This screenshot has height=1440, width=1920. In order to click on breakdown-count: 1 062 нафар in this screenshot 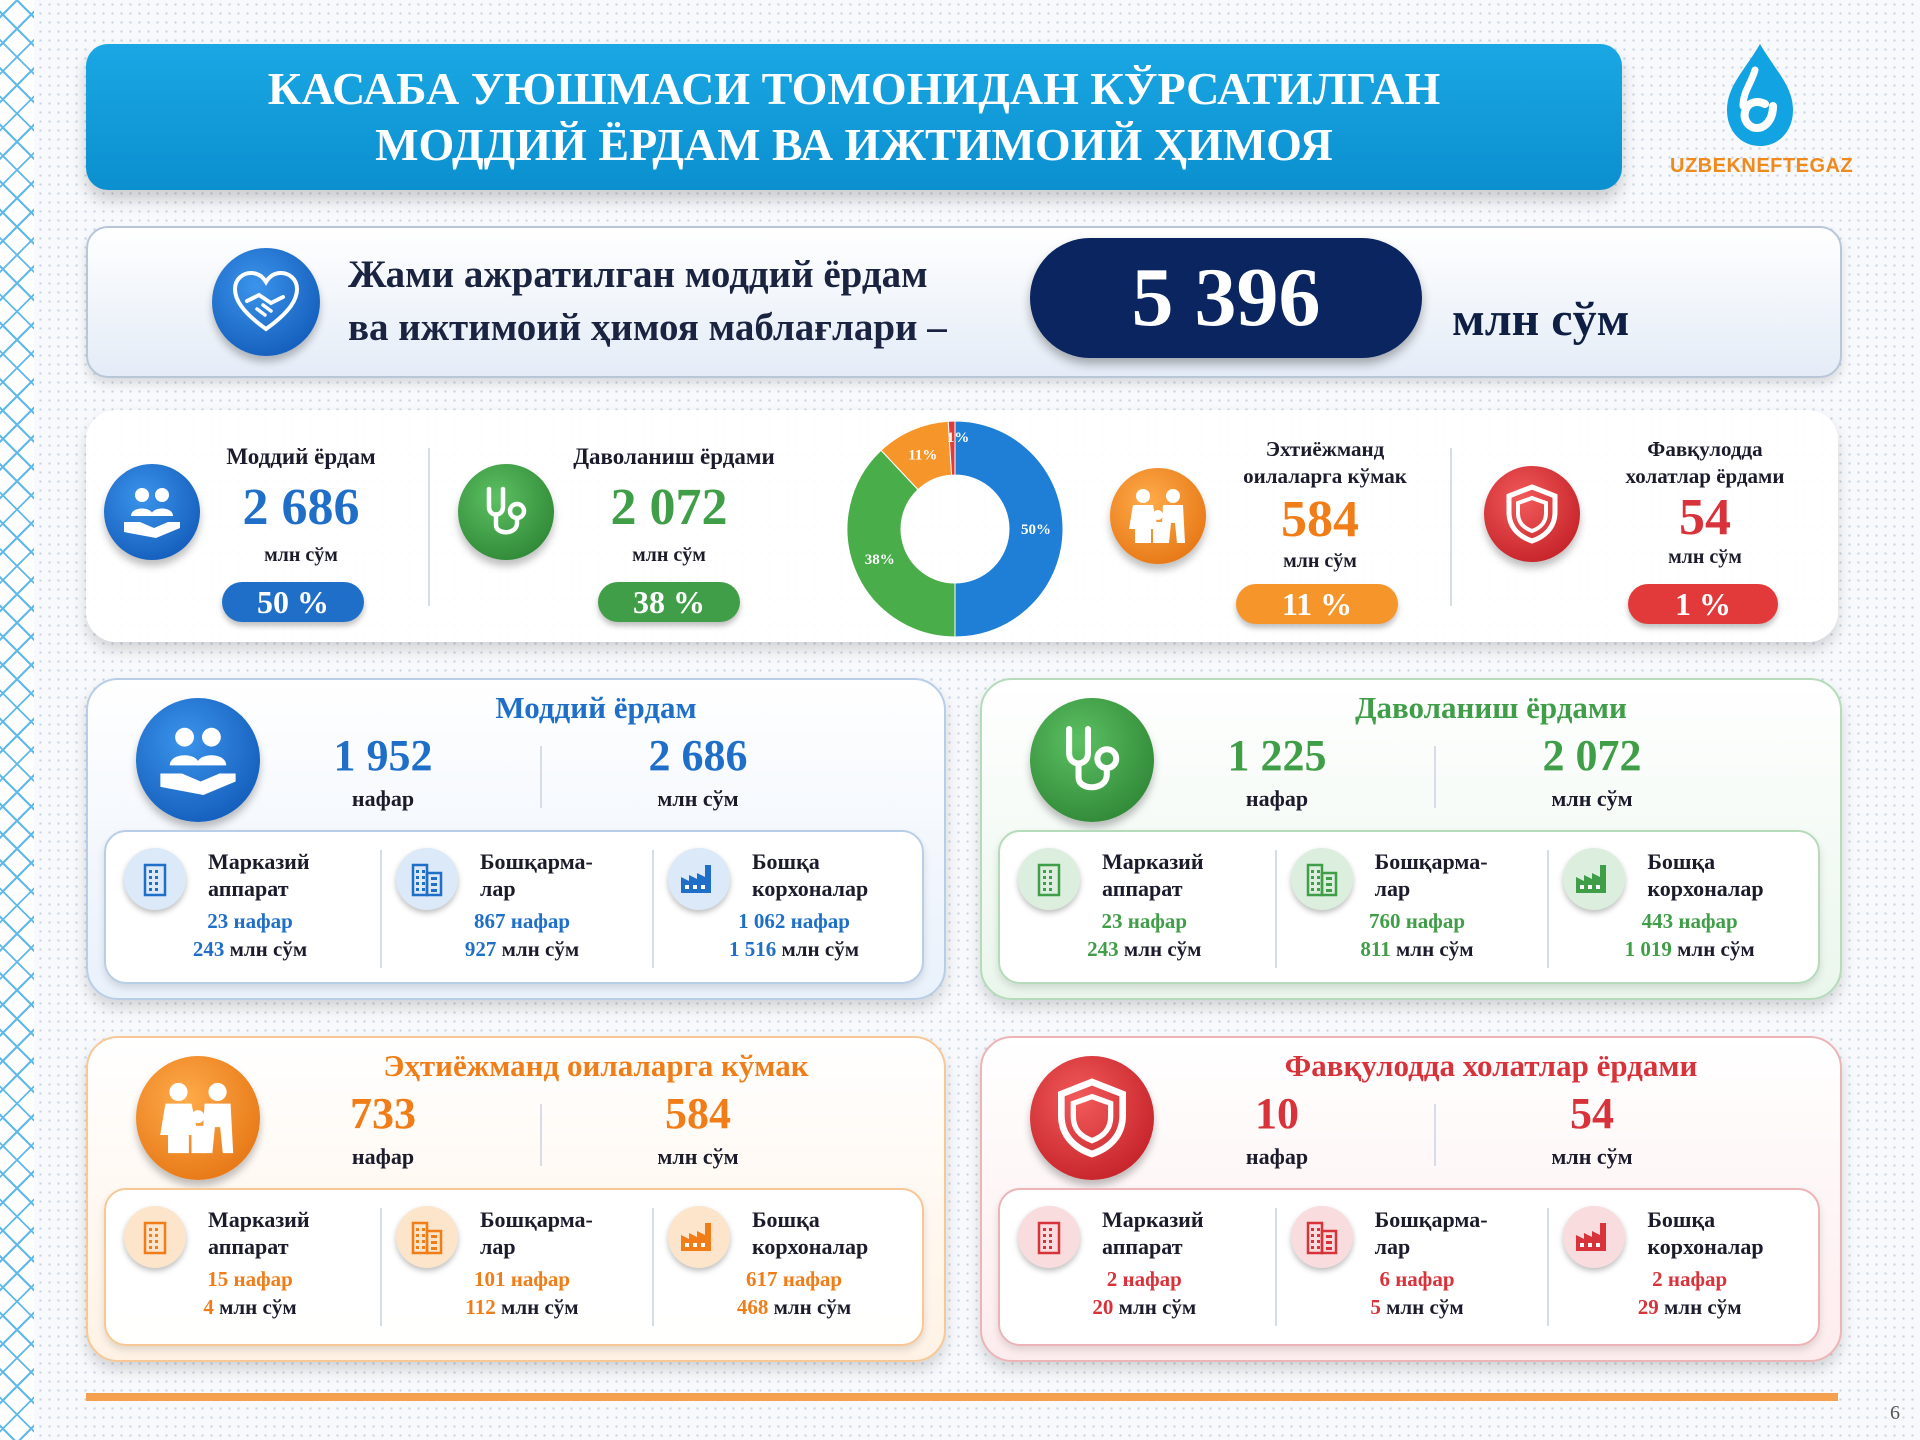, I will do `click(794, 921)`.